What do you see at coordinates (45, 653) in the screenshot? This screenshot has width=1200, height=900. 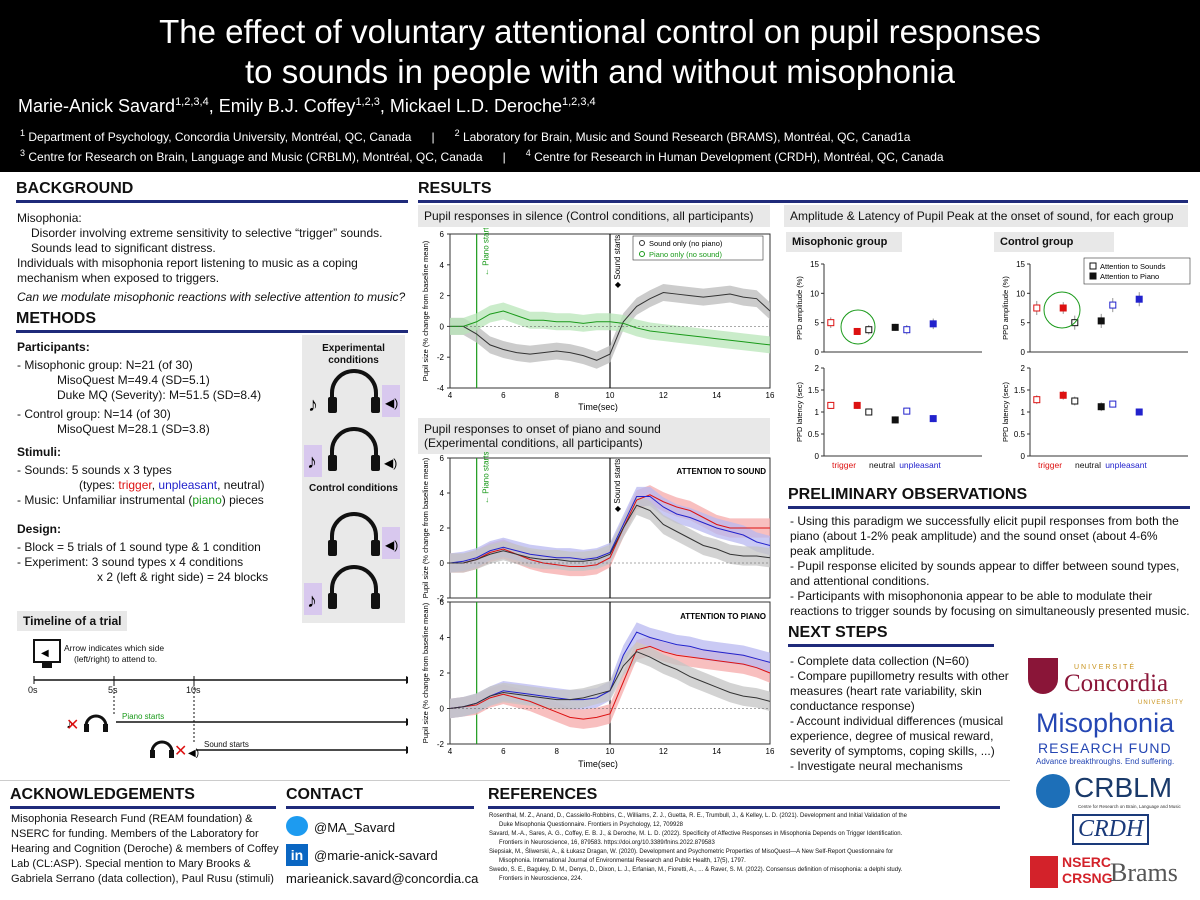 I see `arrow-icon: ◀` at bounding box center [45, 653].